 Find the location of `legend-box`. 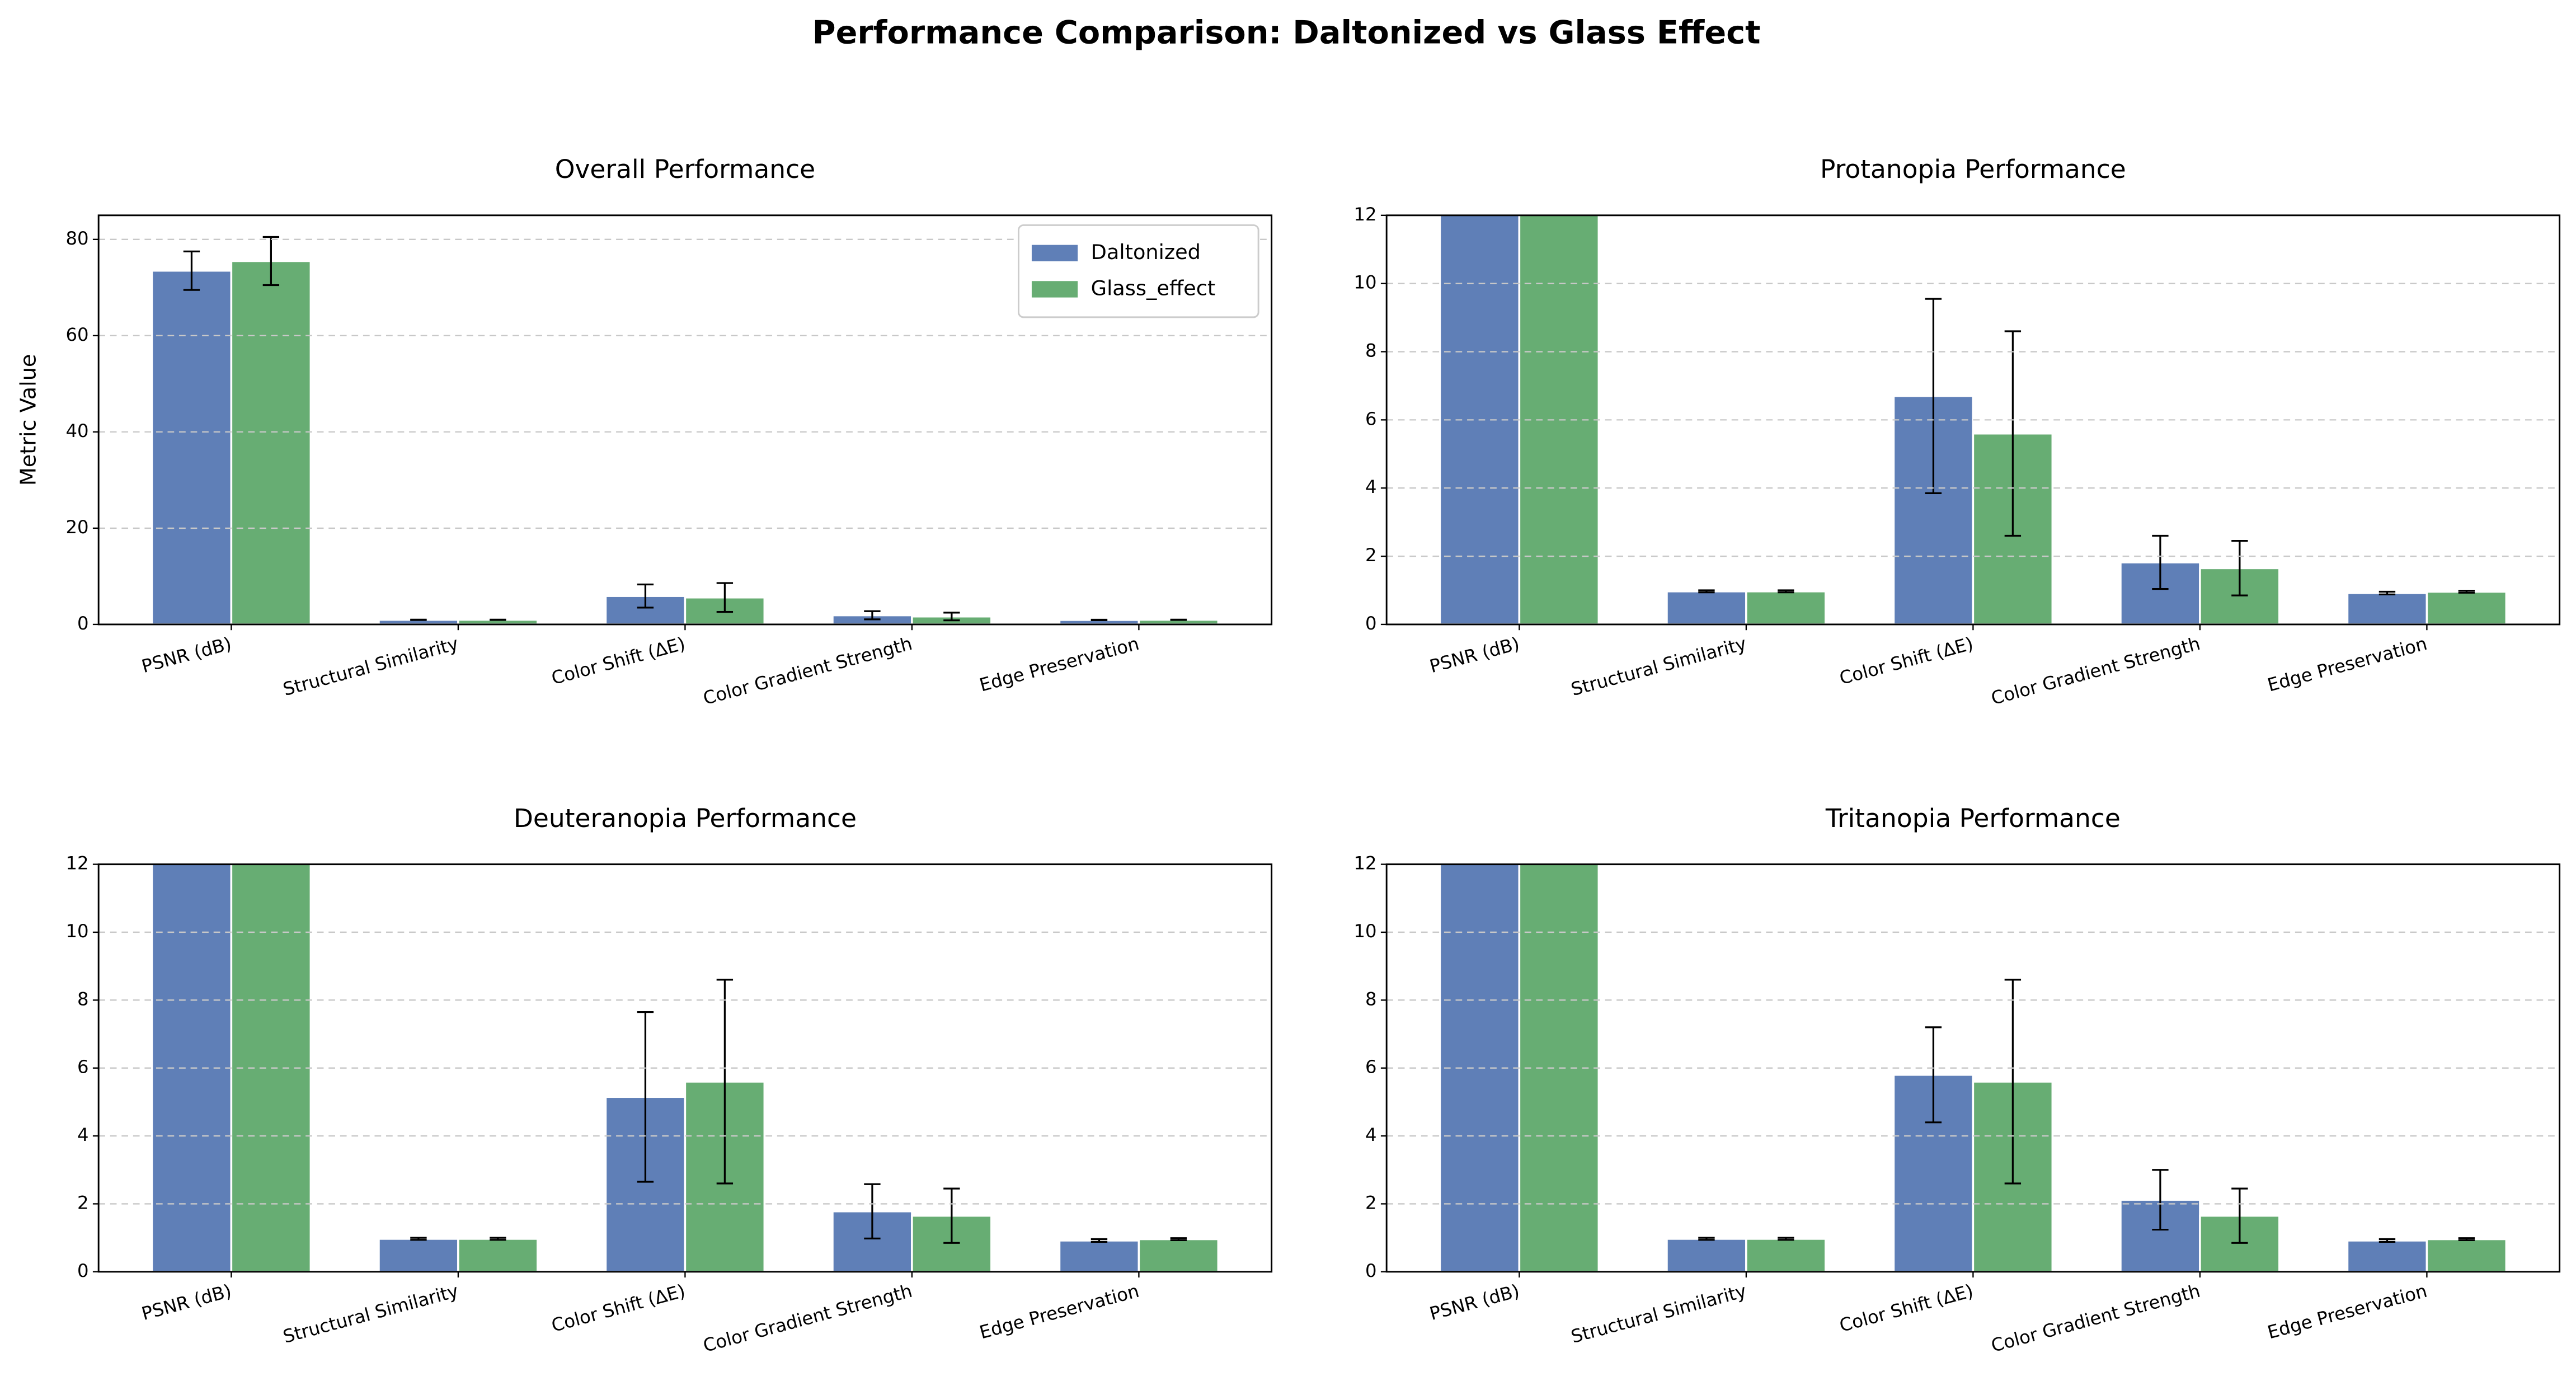

legend-box is located at coordinates (1138, 271).